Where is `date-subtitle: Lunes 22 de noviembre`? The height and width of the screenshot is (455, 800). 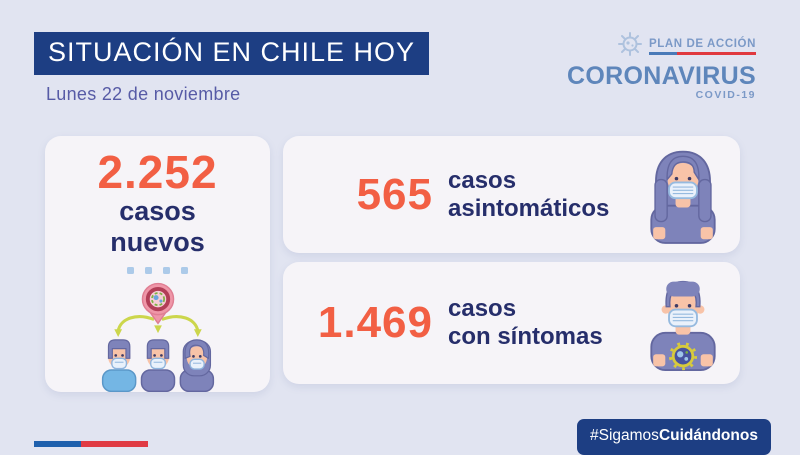
date-subtitle: Lunes 22 de noviembre is located at coordinates (143, 94).